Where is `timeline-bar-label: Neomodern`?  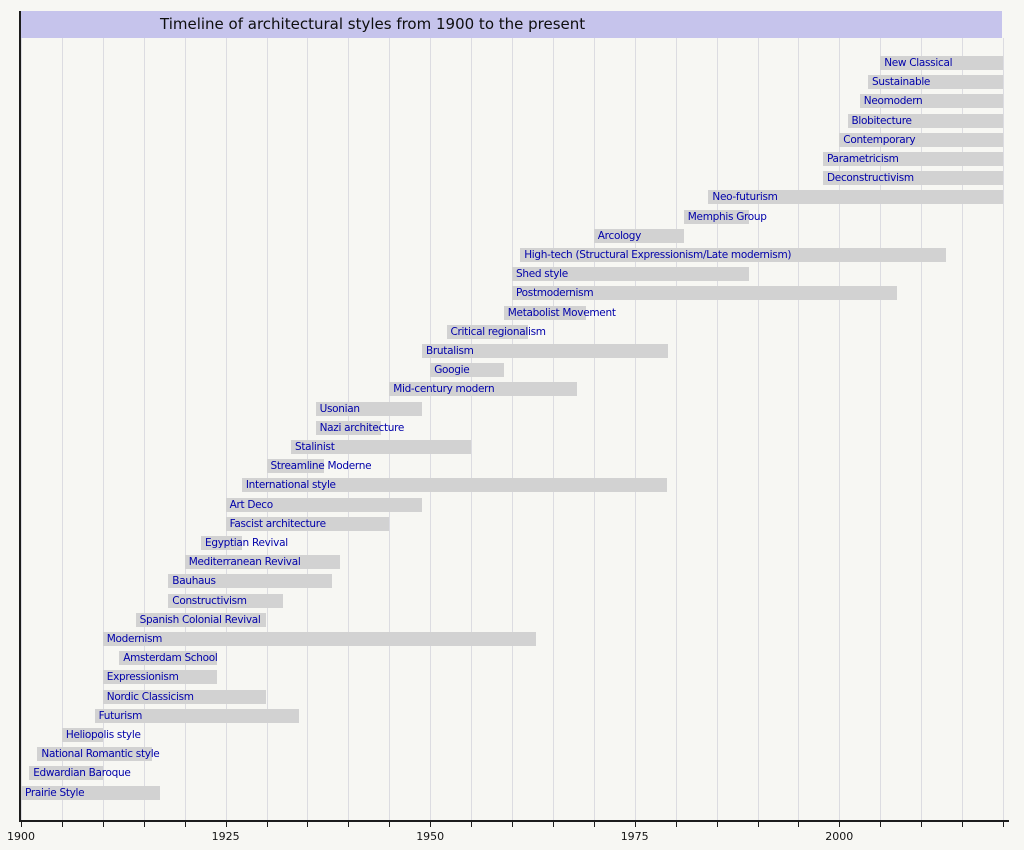 timeline-bar-label: Neomodern is located at coordinates (893, 101).